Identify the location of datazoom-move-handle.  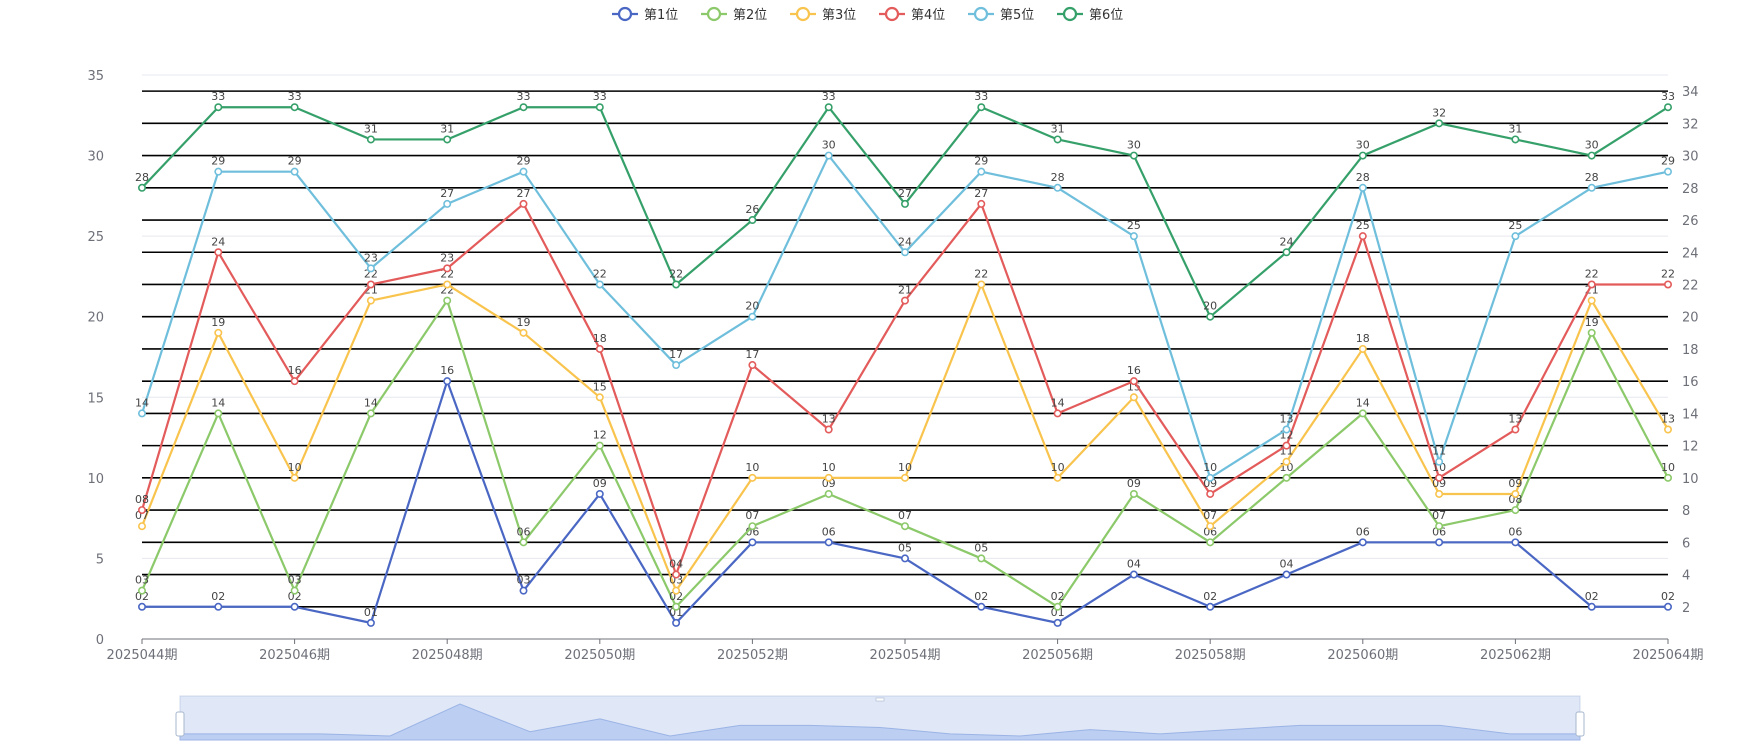
(880, 699).